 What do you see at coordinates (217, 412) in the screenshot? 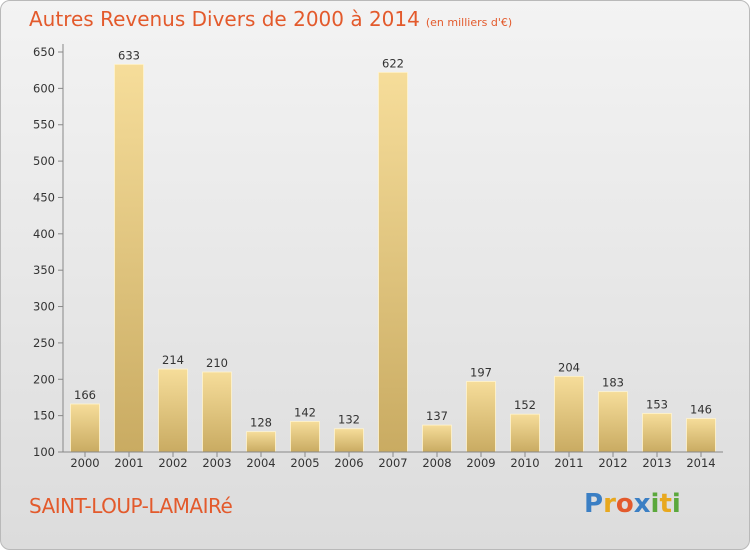
I see `bar-2003` at bounding box center [217, 412].